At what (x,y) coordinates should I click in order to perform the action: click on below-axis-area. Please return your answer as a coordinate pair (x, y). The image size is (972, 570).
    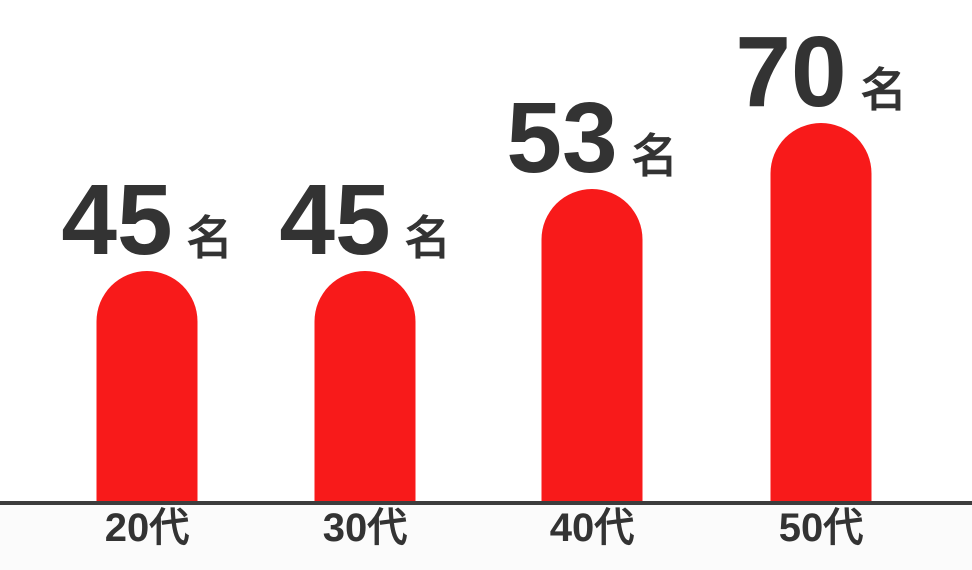
    Looking at the image, I should click on (486, 537).